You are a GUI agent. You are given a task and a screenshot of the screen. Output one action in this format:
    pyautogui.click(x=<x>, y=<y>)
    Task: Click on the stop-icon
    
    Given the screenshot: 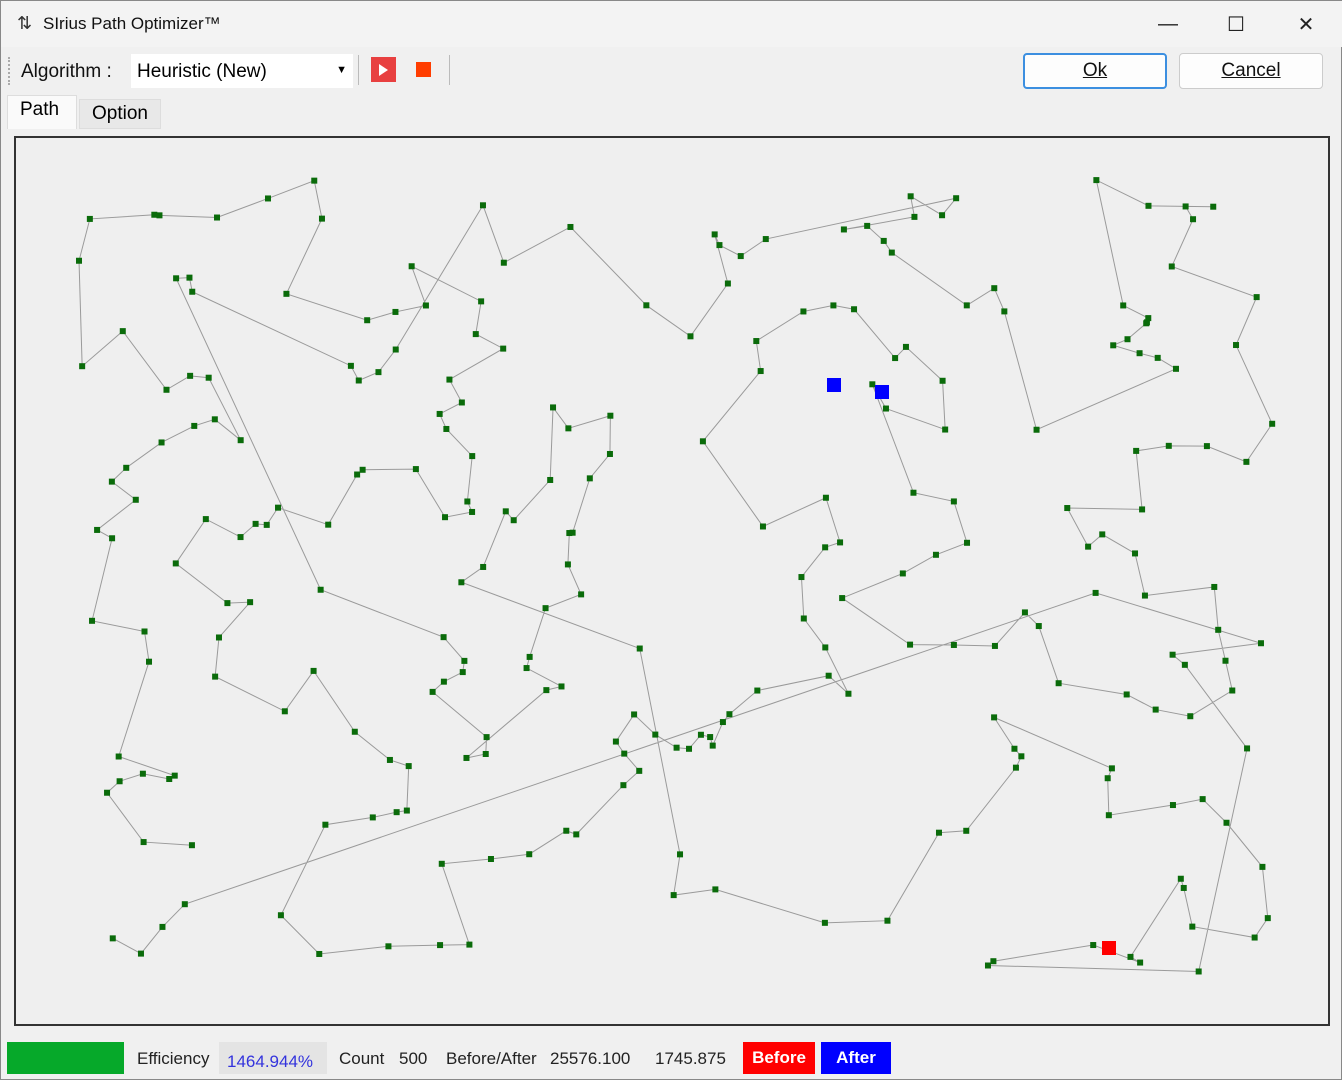 What is the action you would take?
    pyautogui.click(x=423, y=69)
    